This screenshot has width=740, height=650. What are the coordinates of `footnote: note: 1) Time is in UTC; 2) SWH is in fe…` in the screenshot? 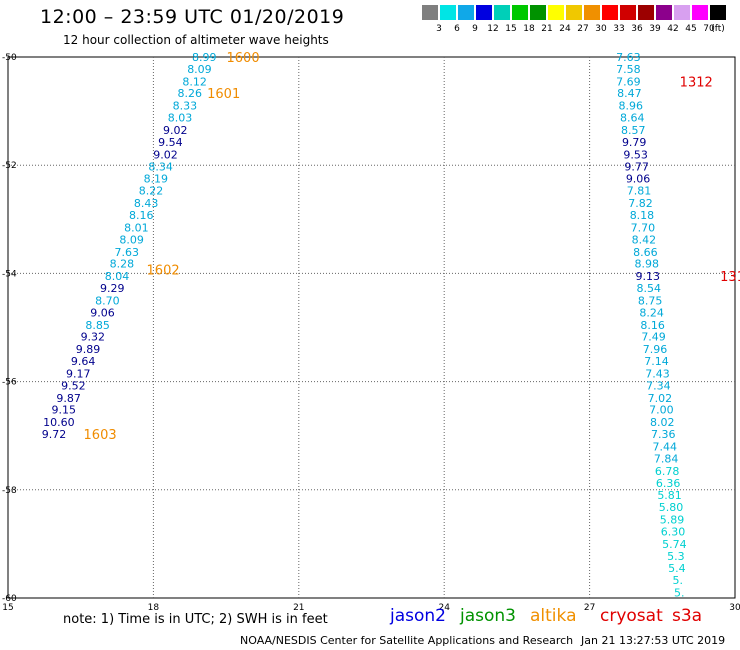 It's located at (195, 619).